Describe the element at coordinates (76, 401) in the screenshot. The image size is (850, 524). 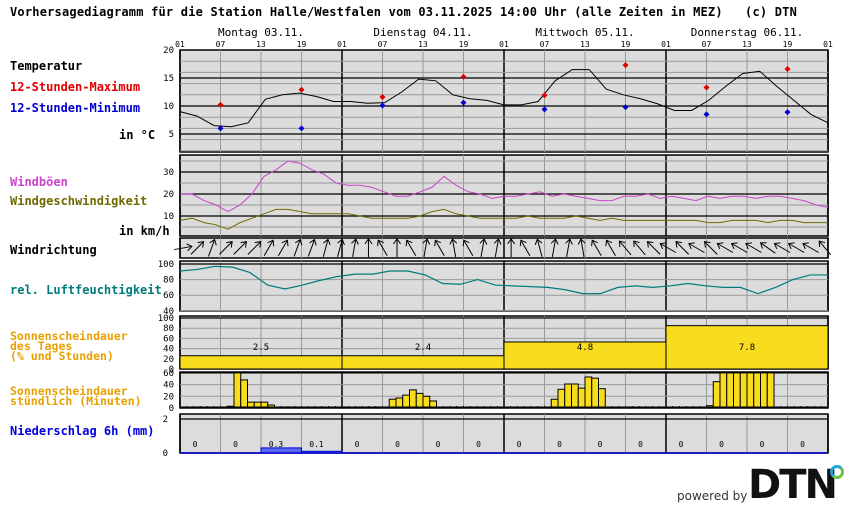
I see `legend-sun-hourly-2: stündlich (Minuten)` at that location.